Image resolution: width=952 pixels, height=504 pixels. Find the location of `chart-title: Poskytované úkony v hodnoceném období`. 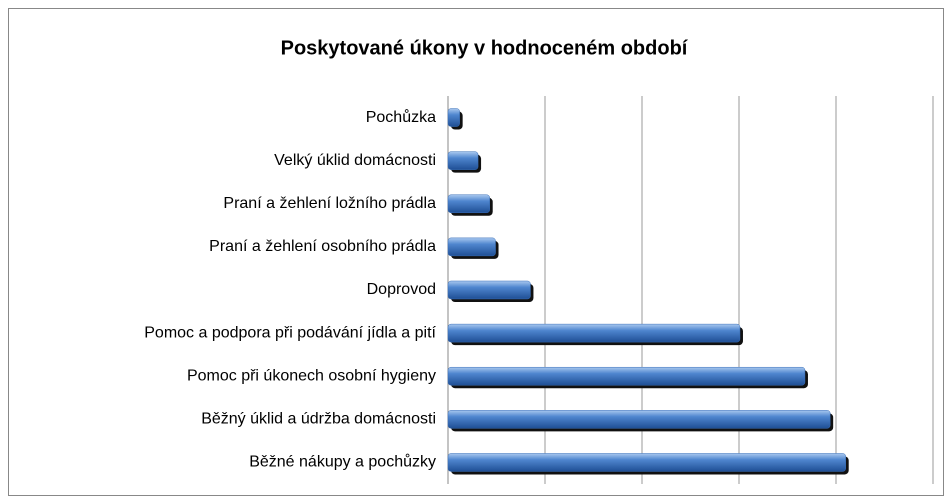

chart-title: Poskytované úkony v hodnoceném období is located at coordinates (485, 48).